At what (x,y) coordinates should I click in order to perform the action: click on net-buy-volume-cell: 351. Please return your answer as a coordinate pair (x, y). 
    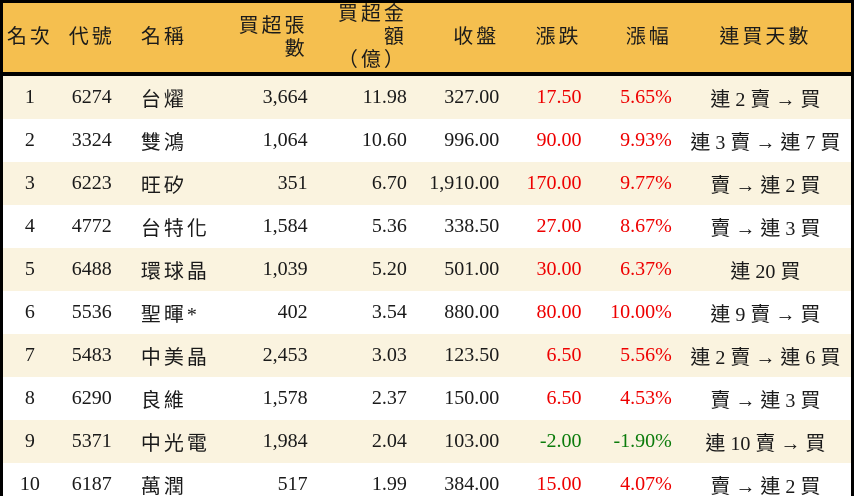
    Looking at the image, I should click on (292, 183).